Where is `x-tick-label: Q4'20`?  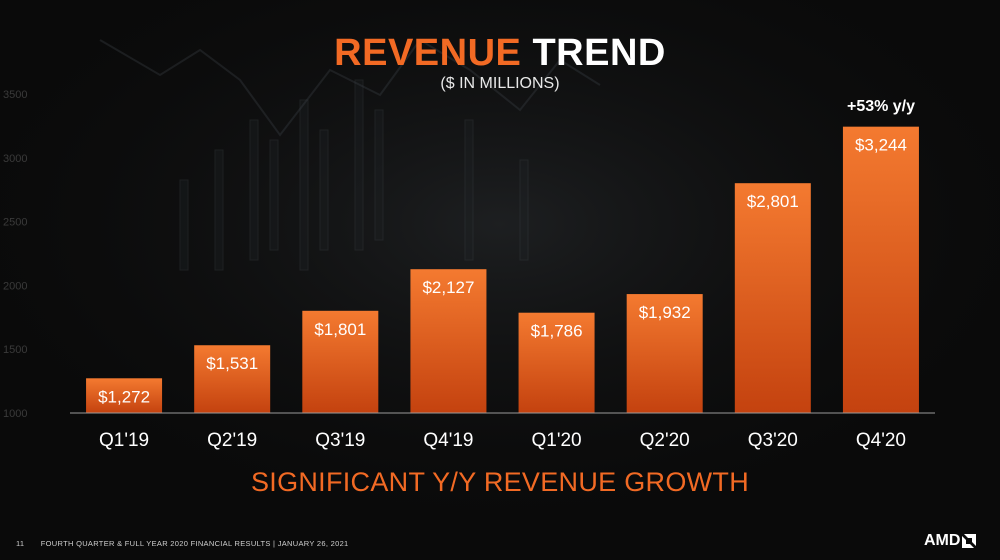
x-tick-label: Q4'20 is located at coordinates (881, 440).